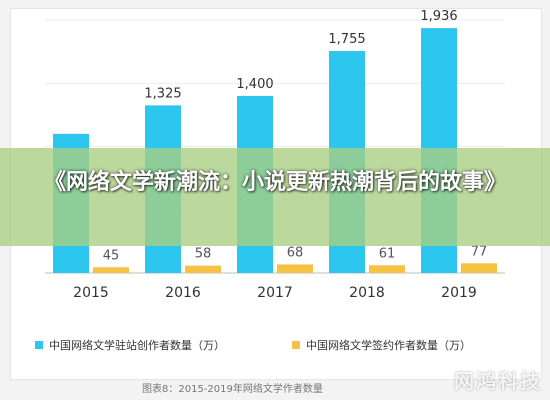 The image size is (550, 400). Describe the element at coordinates (387, 253) in the screenshot. I see `value-label: 61` at that location.